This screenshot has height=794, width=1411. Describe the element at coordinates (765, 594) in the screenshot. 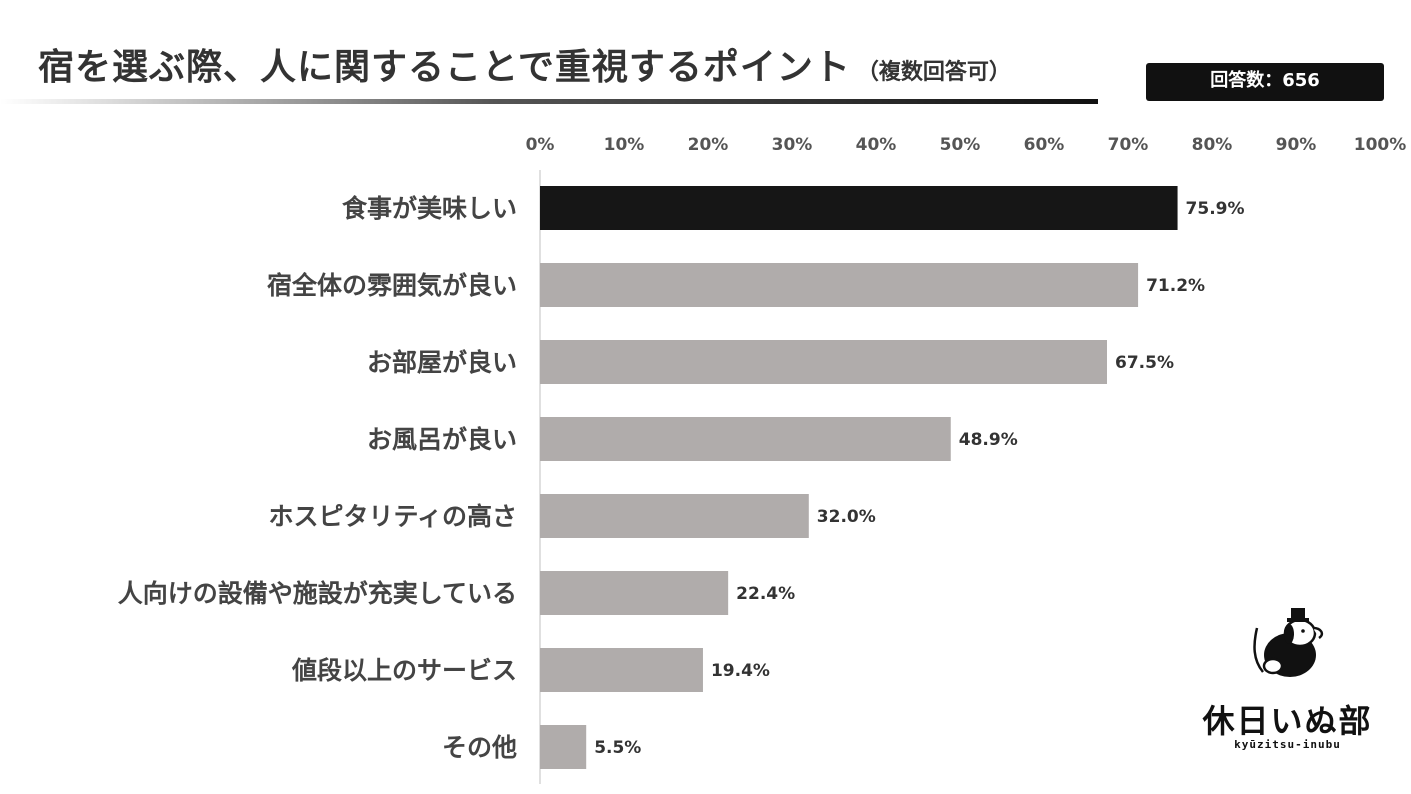

I see `value-label: 22.4%` at that location.